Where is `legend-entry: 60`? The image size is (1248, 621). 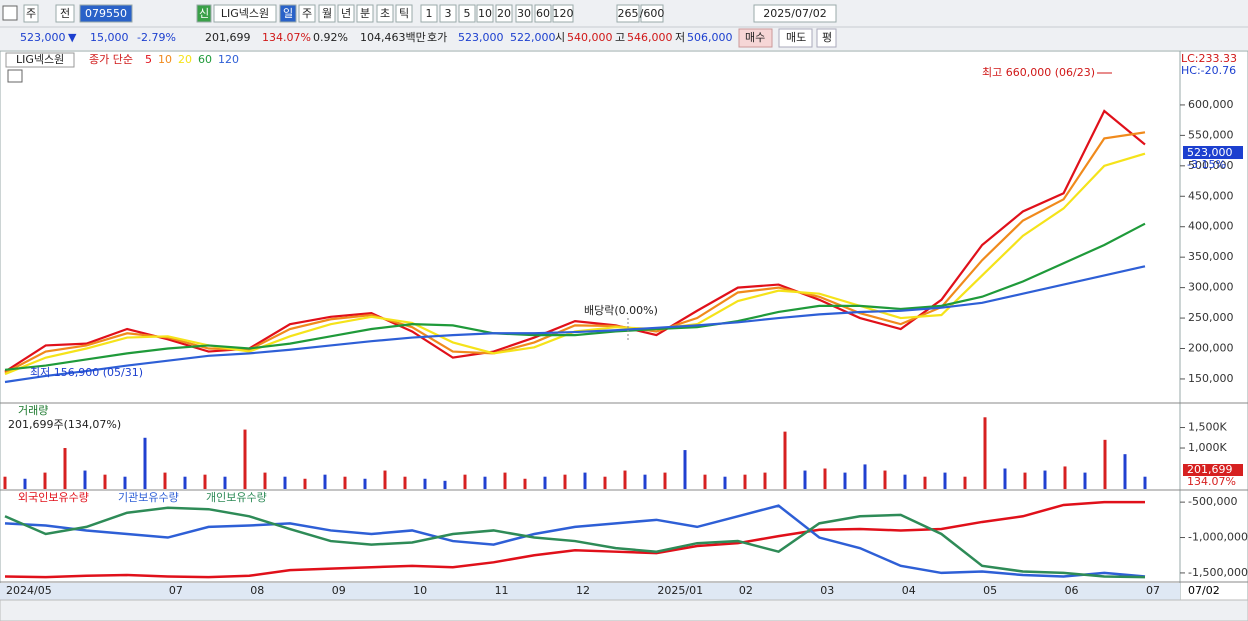
legend-entry: 60 is located at coordinates (205, 59).